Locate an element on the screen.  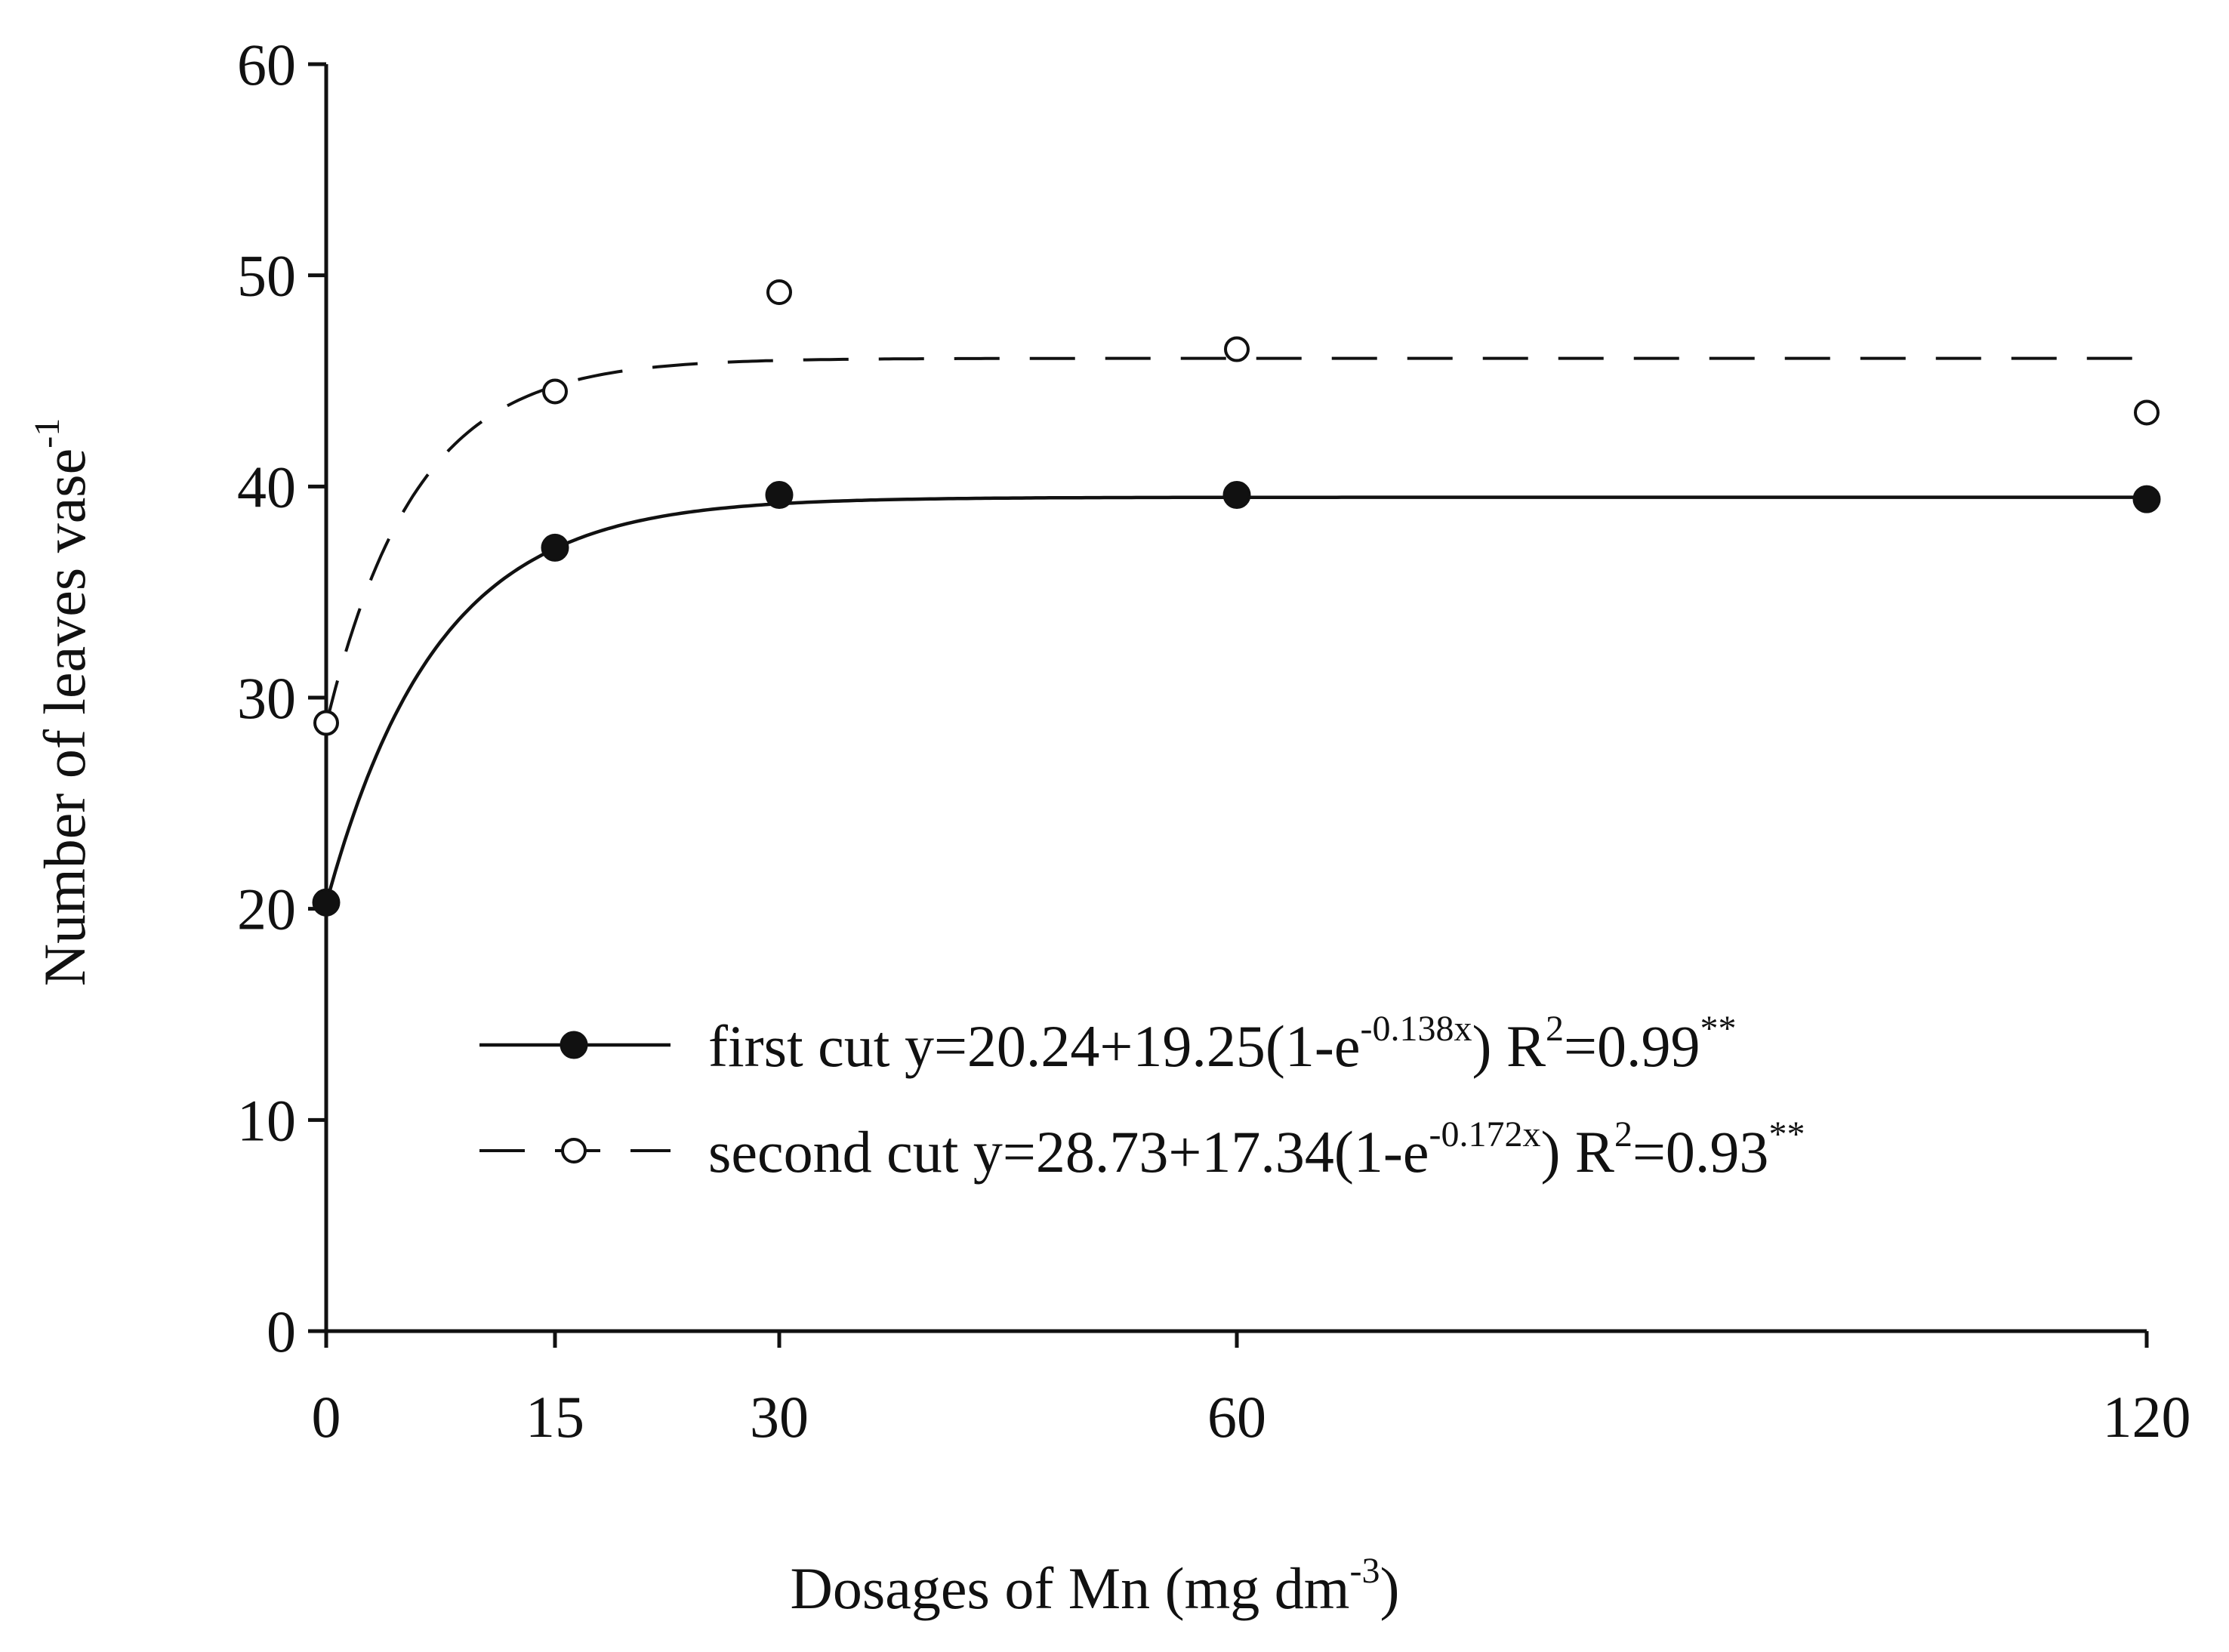
legend-name-second-cut: second cut is located at coordinates (833, 1152).